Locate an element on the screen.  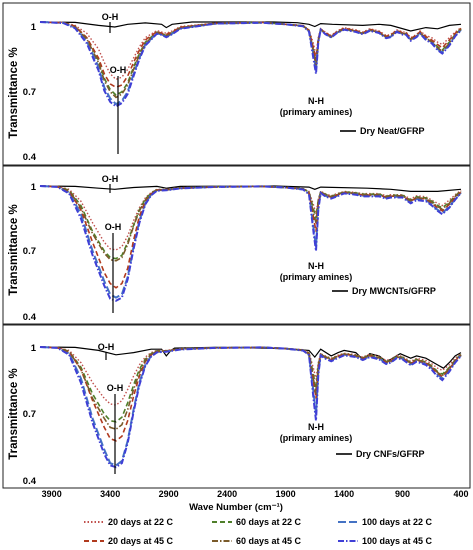
dry-legend-label: Dry MWCNTs/GFRP is located at coordinates (394, 291).